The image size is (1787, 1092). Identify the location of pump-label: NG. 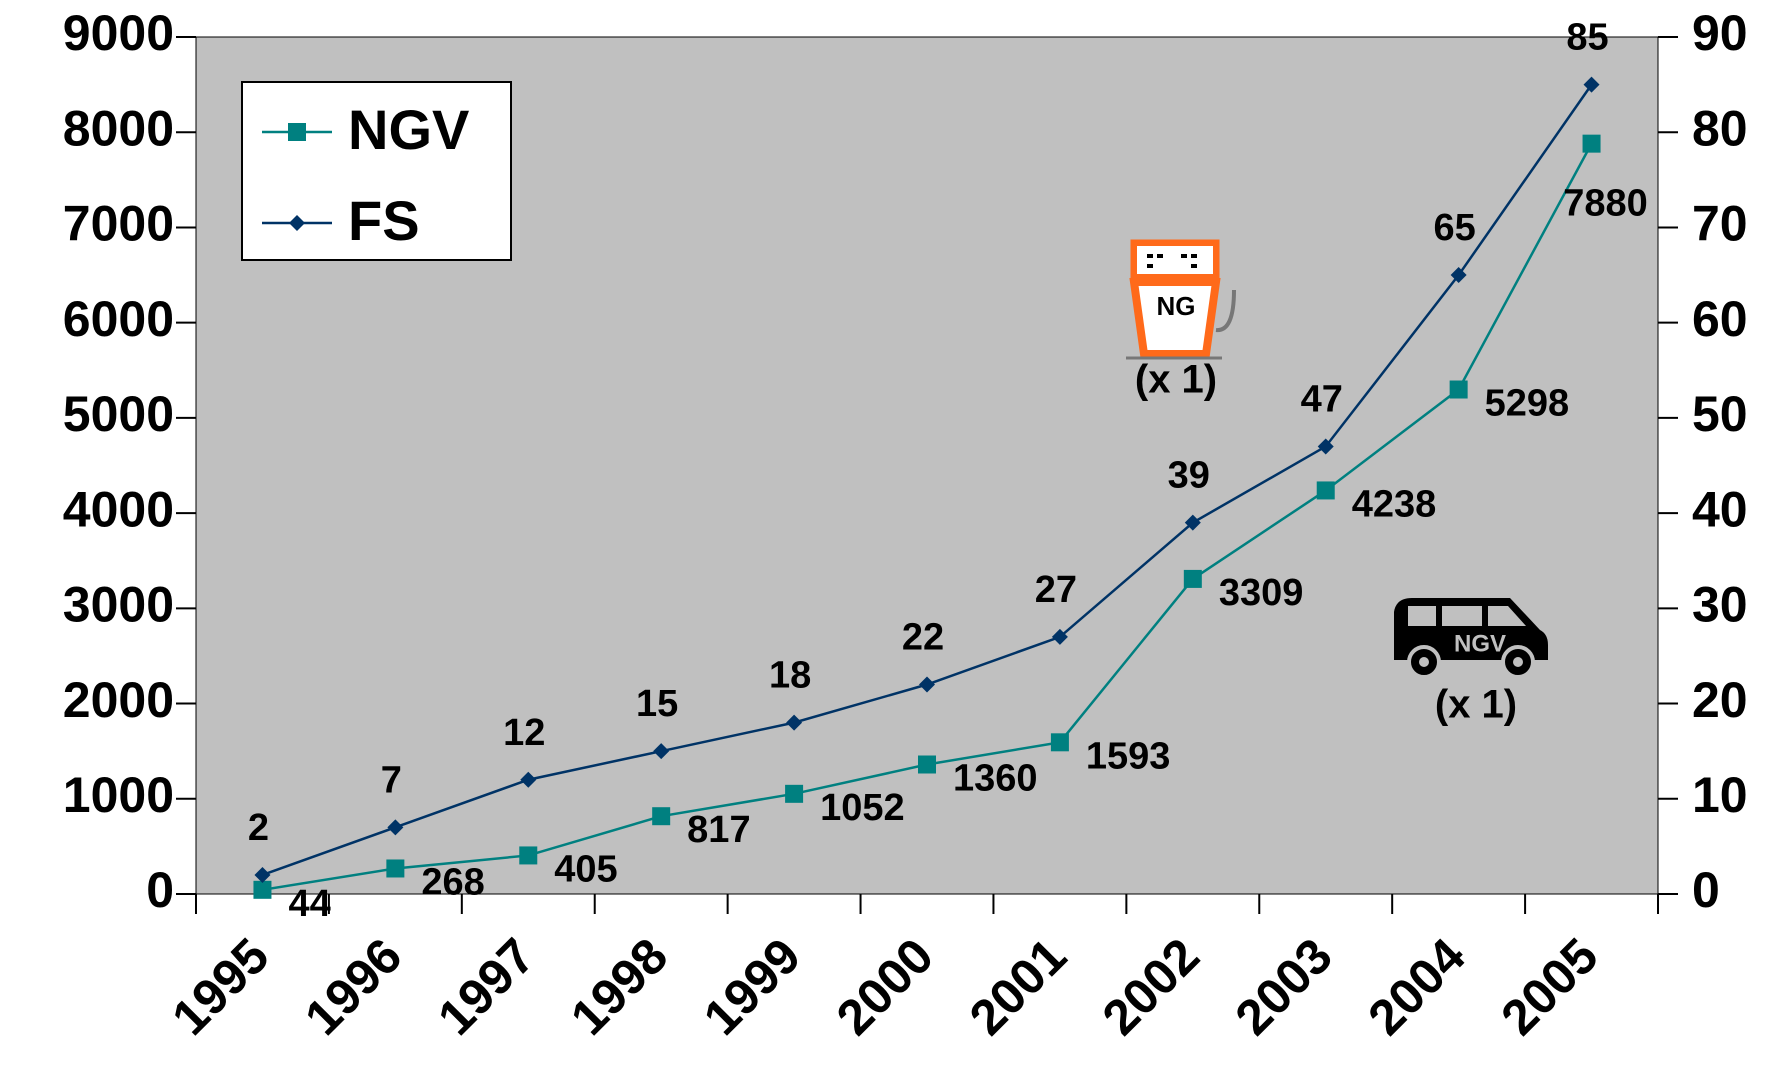
(1176, 306).